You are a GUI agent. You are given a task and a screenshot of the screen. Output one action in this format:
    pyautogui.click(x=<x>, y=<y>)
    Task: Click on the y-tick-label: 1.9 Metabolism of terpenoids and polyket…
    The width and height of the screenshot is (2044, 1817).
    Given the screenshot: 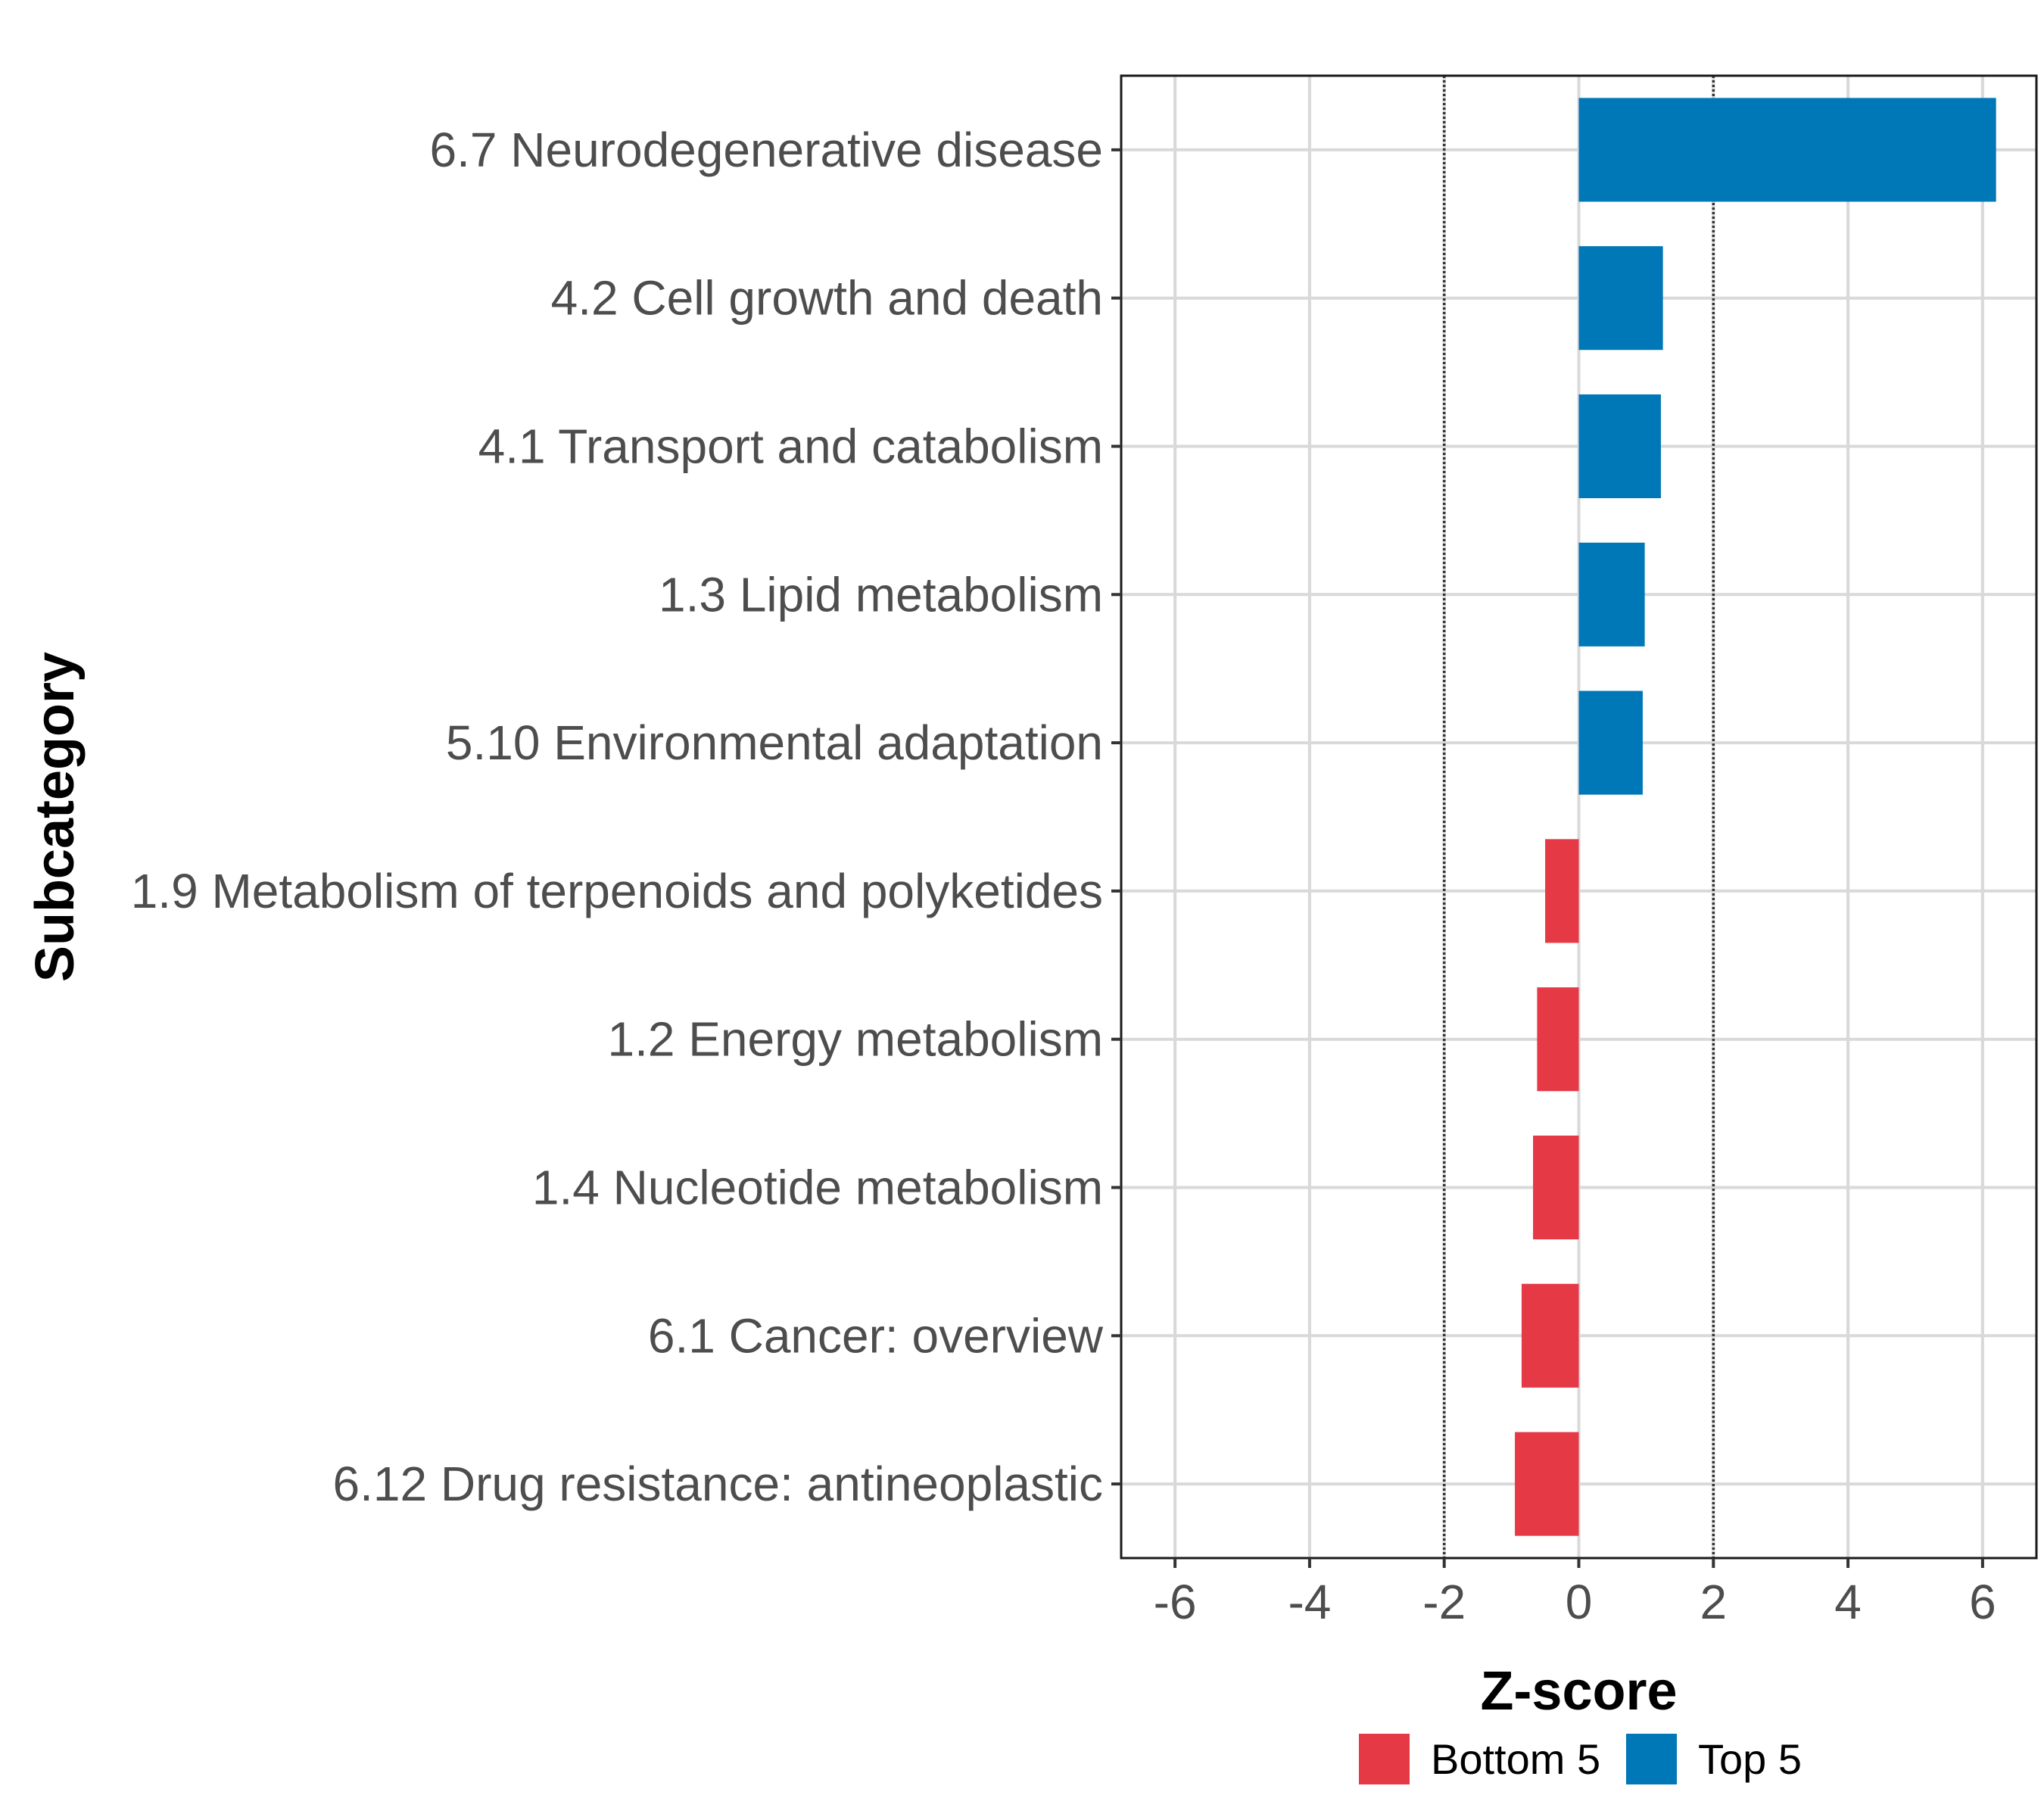 What is the action you would take?
    pyautogui.click(x=617, y=891)
    